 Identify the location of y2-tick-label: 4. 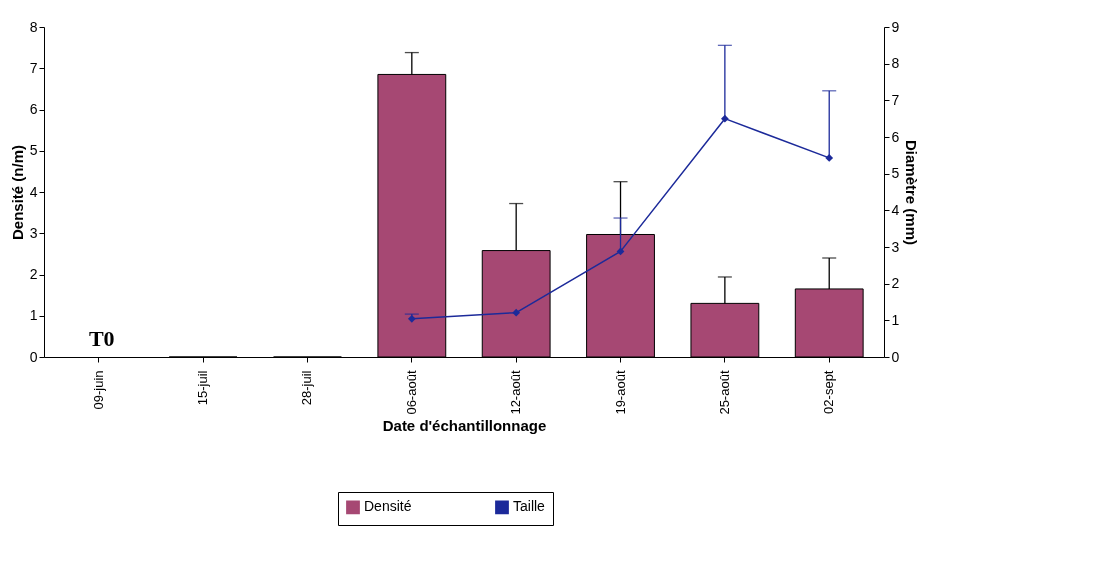
(895, 209).